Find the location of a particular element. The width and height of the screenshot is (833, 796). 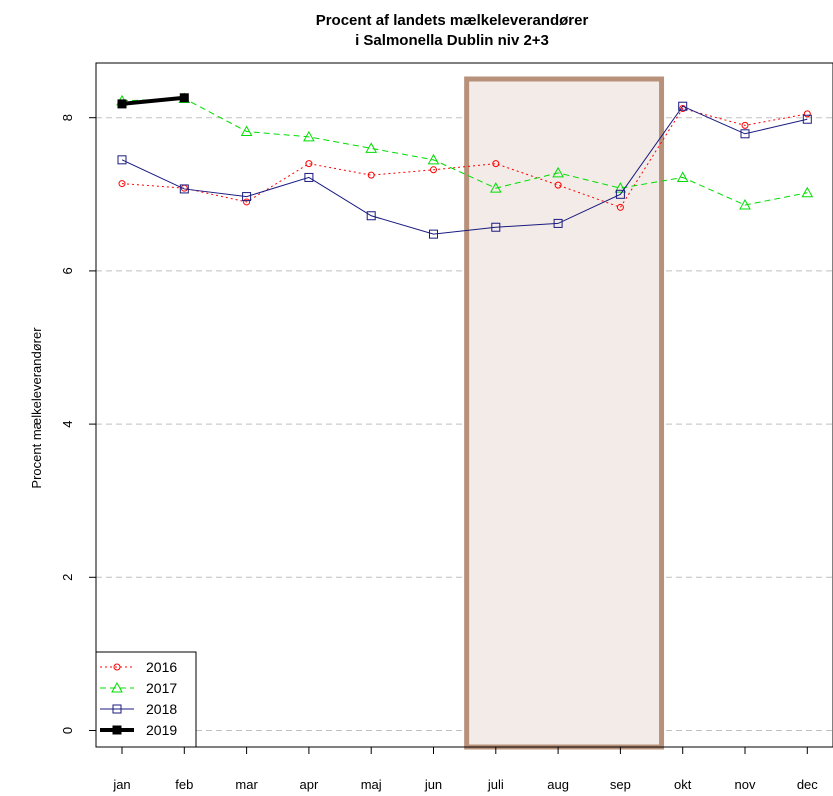

y-axis-label: Procent mælkeleverandører is located at coordinates (36, 408).